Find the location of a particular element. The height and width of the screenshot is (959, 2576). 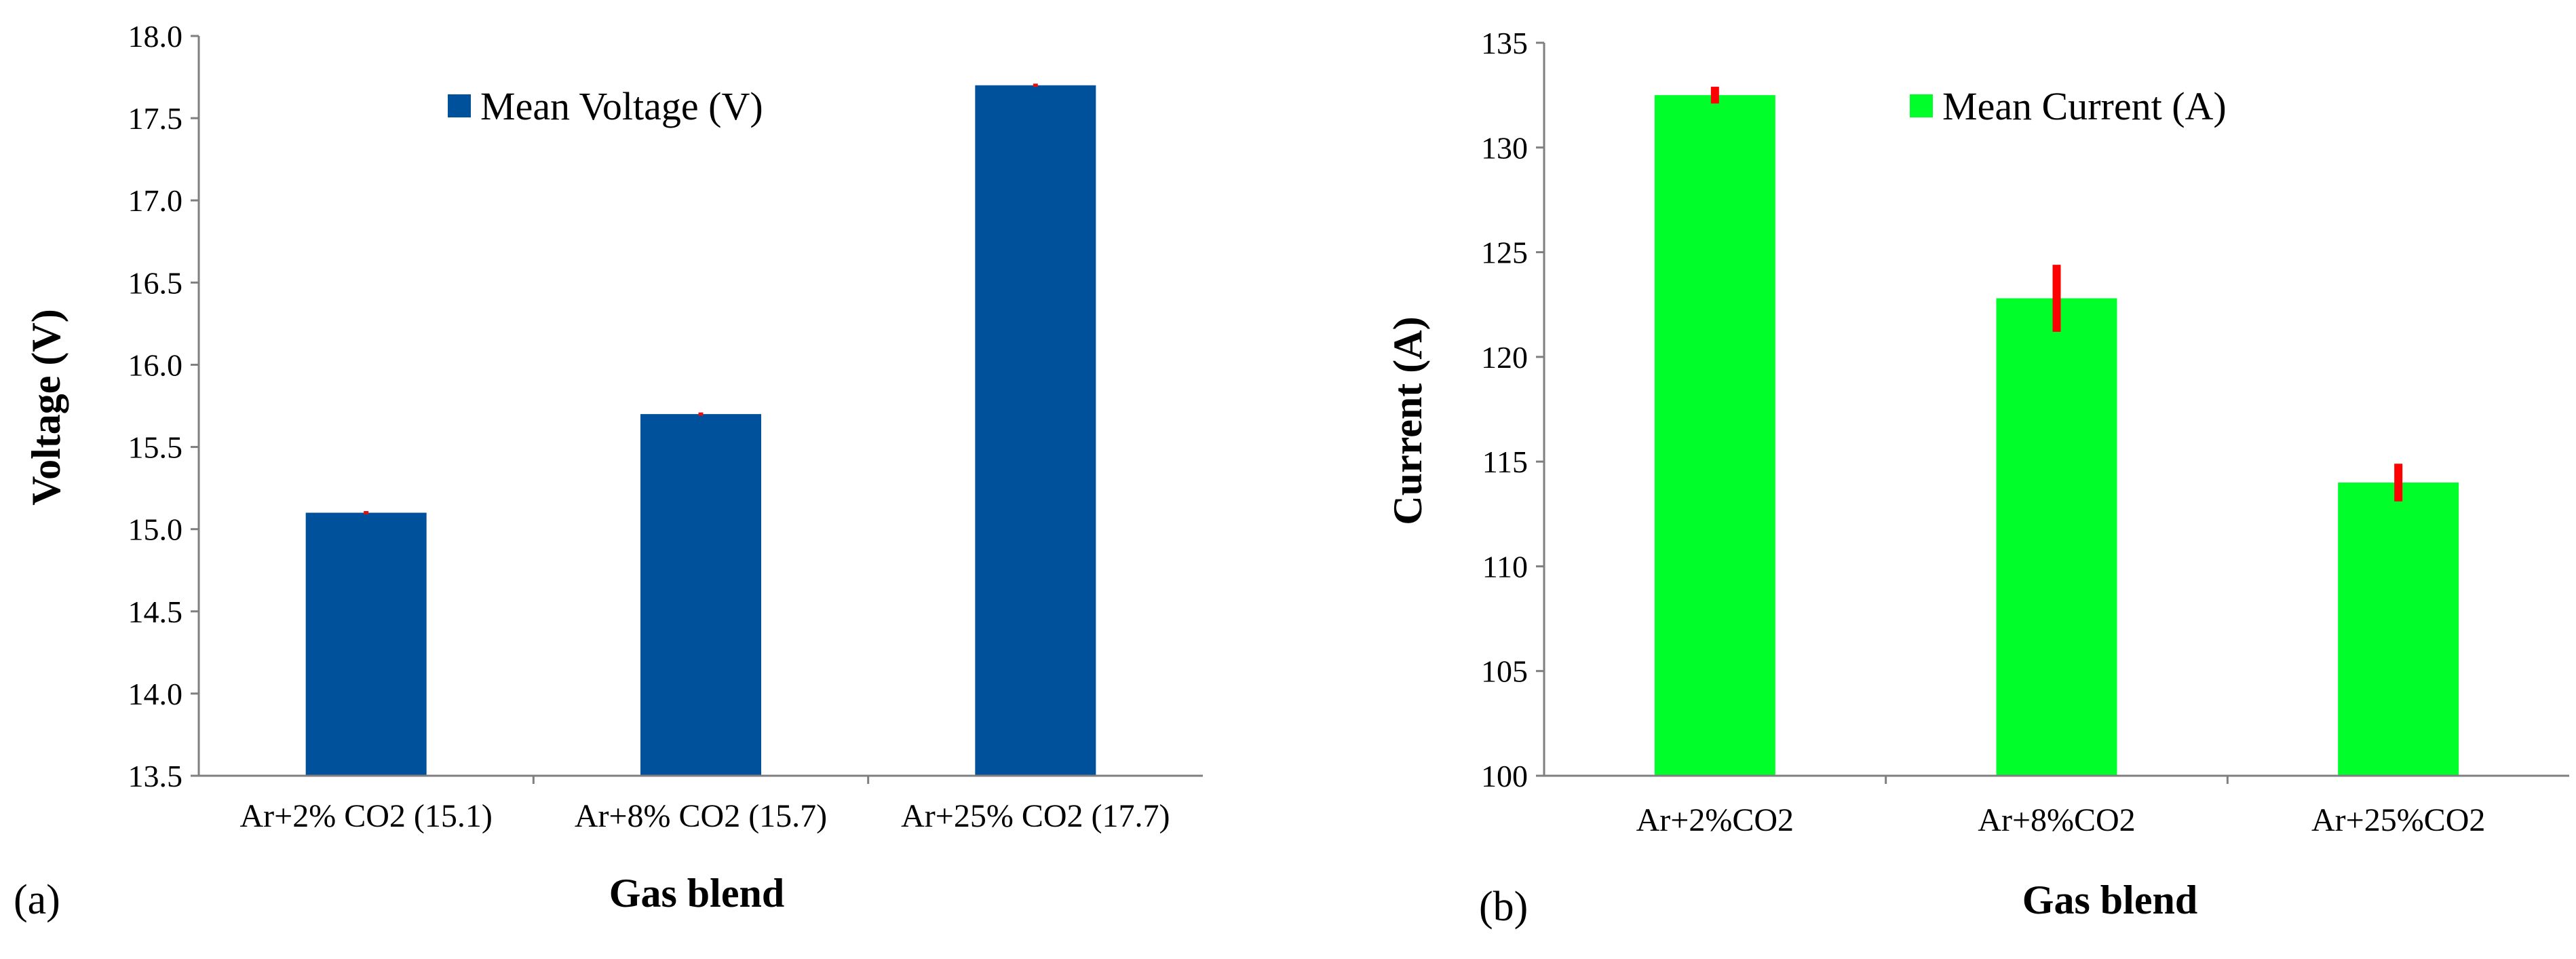

current-x-tick-label: Ar+25%CO2 is located at coordinates (2398, 820).